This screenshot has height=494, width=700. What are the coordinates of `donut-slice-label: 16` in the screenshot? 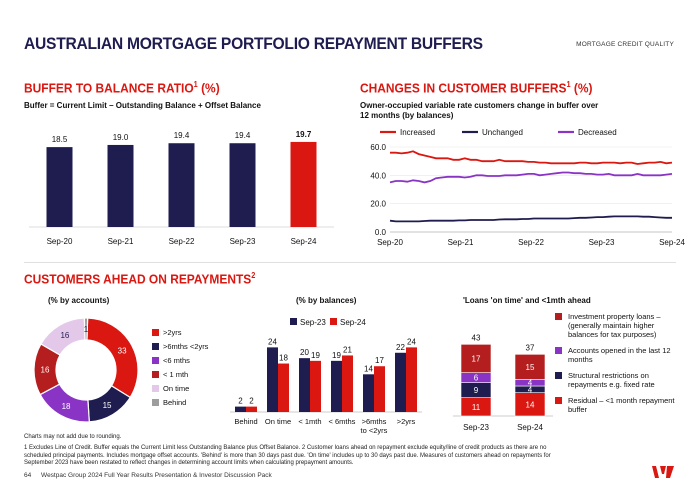 It's located at (64, 335).